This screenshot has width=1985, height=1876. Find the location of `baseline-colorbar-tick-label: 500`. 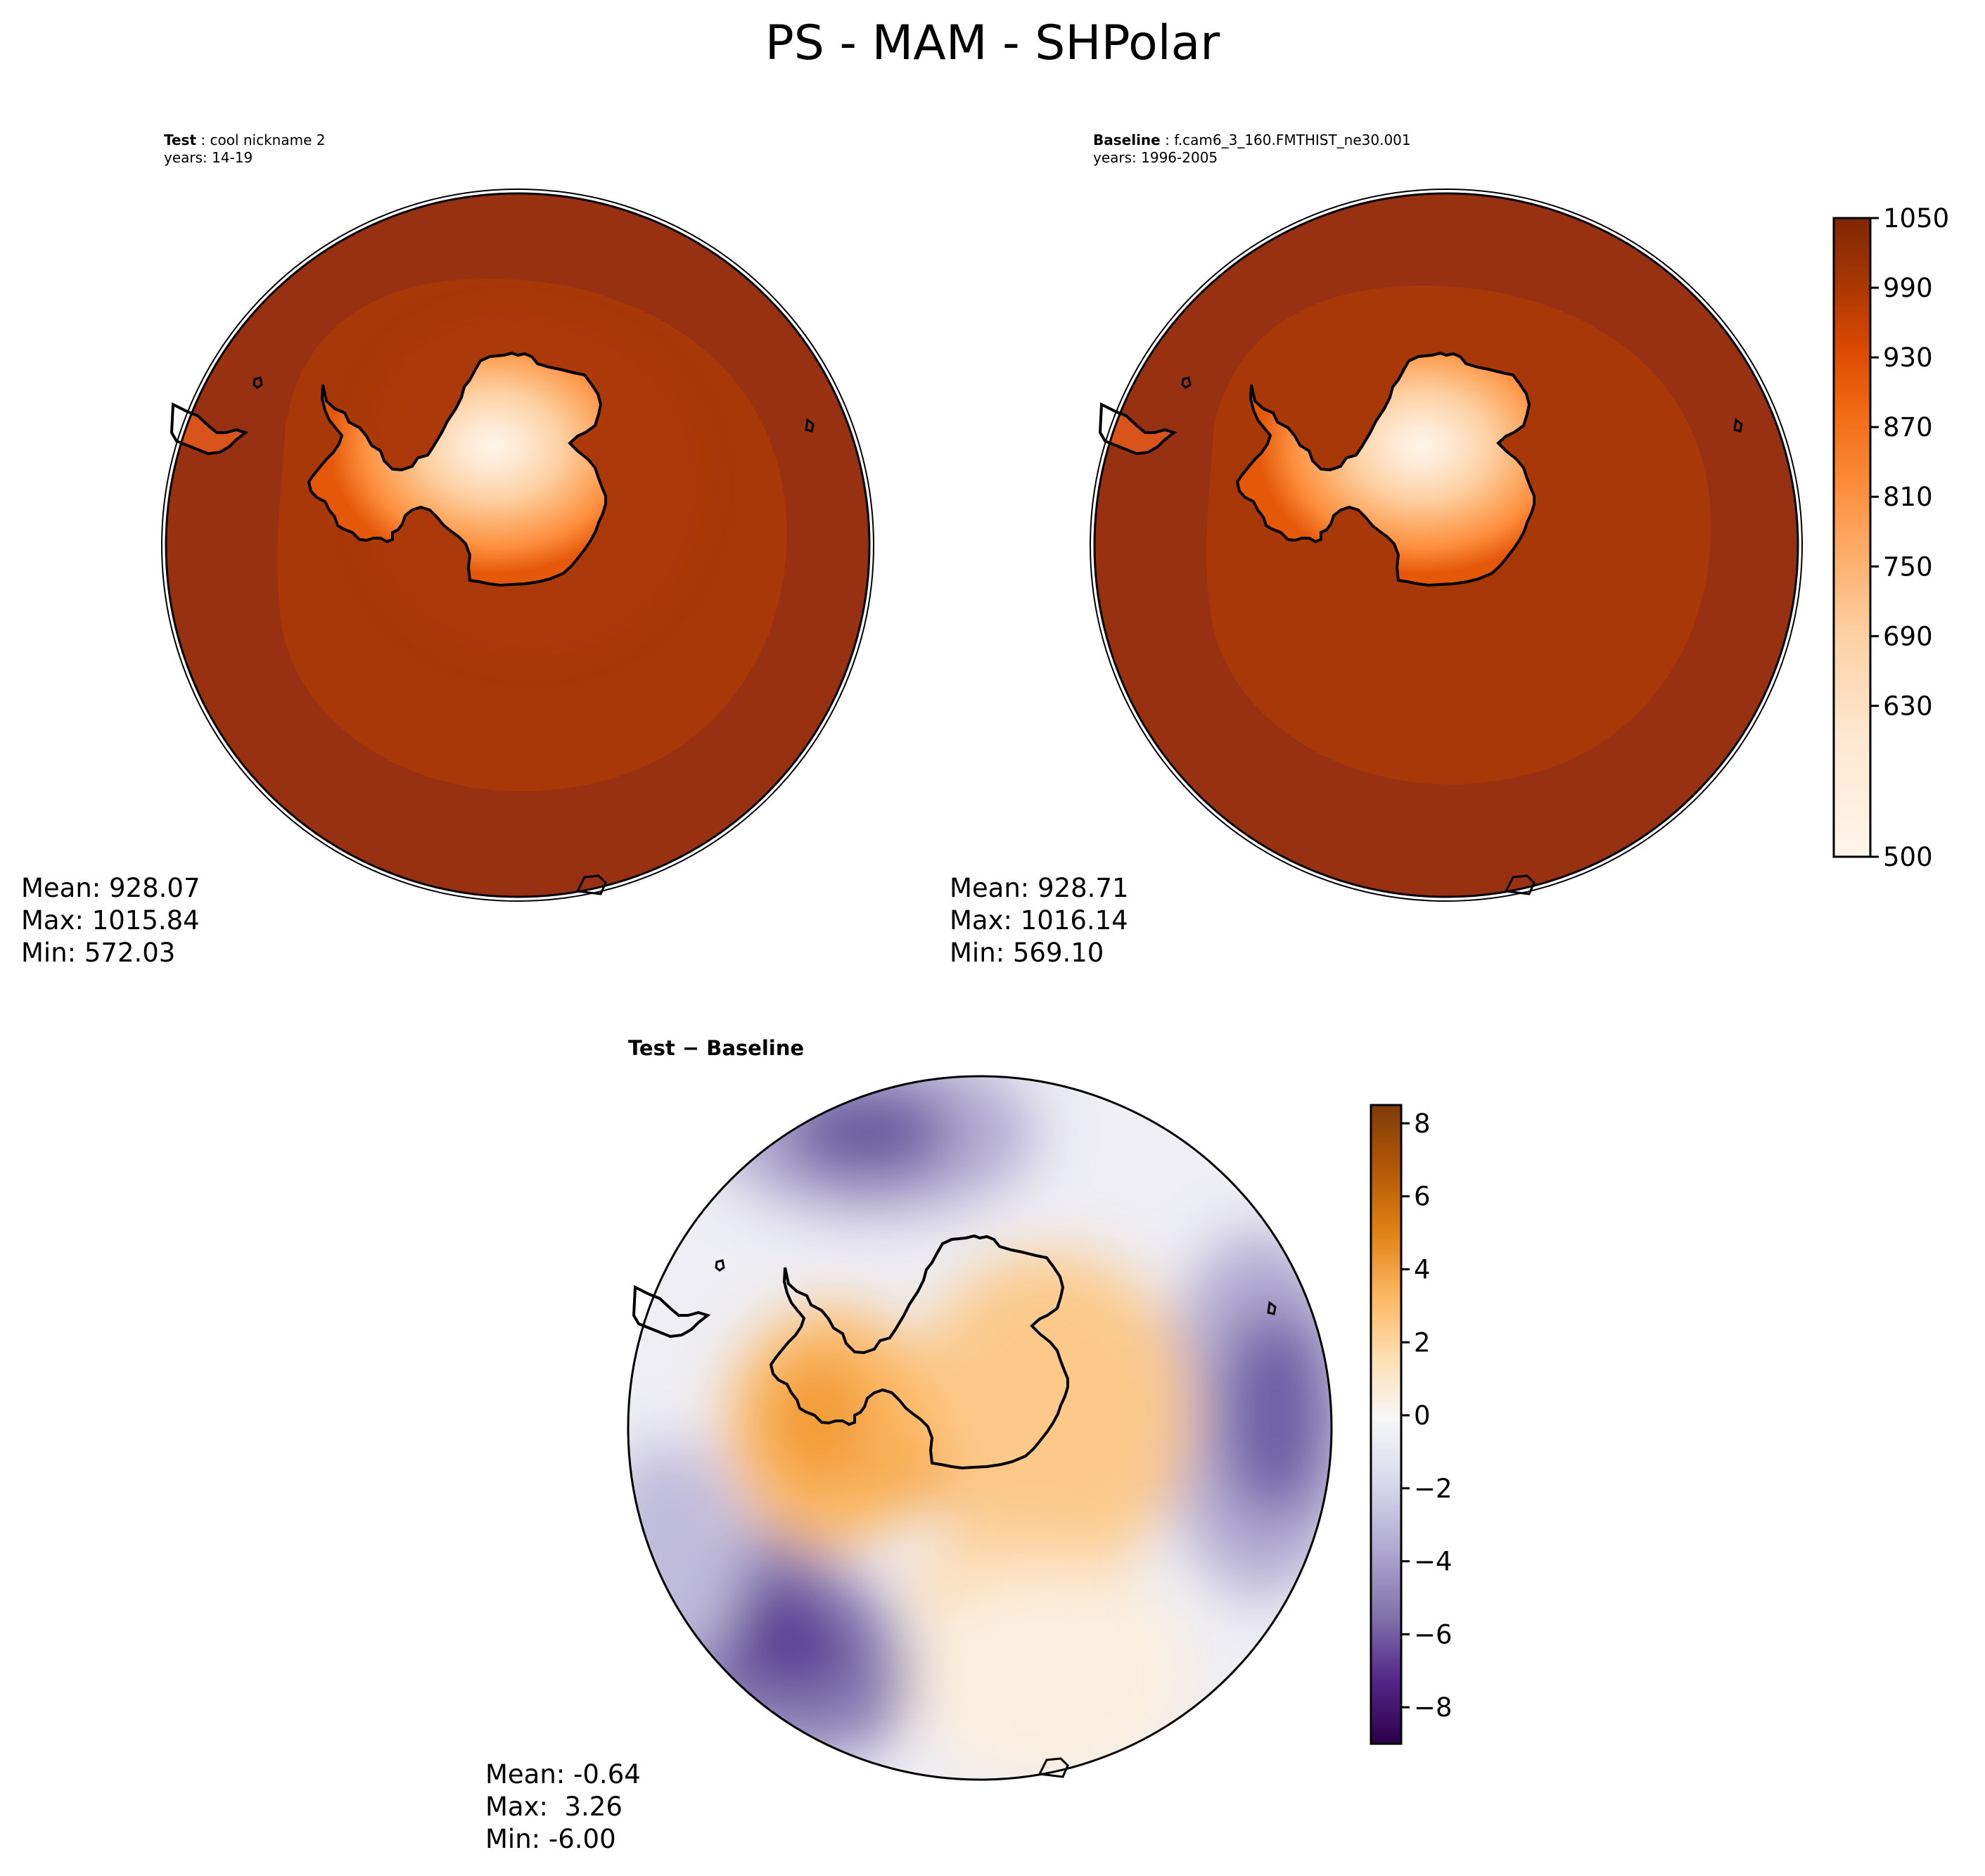

baseline-colorbar-tick-label: 500 is located at coordinates (1908, 857).